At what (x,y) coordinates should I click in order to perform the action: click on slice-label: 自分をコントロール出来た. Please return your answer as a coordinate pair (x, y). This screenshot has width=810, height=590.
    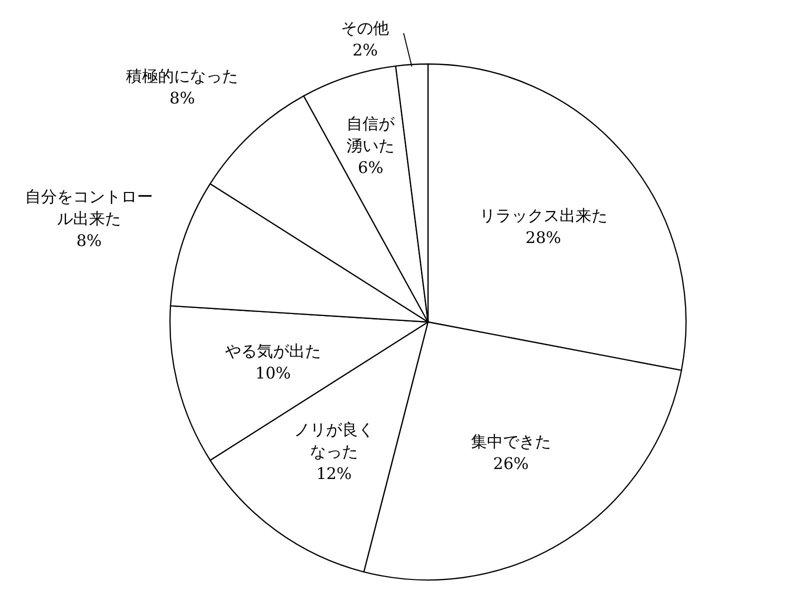
    Looking at the image, I should click on (89, 207).